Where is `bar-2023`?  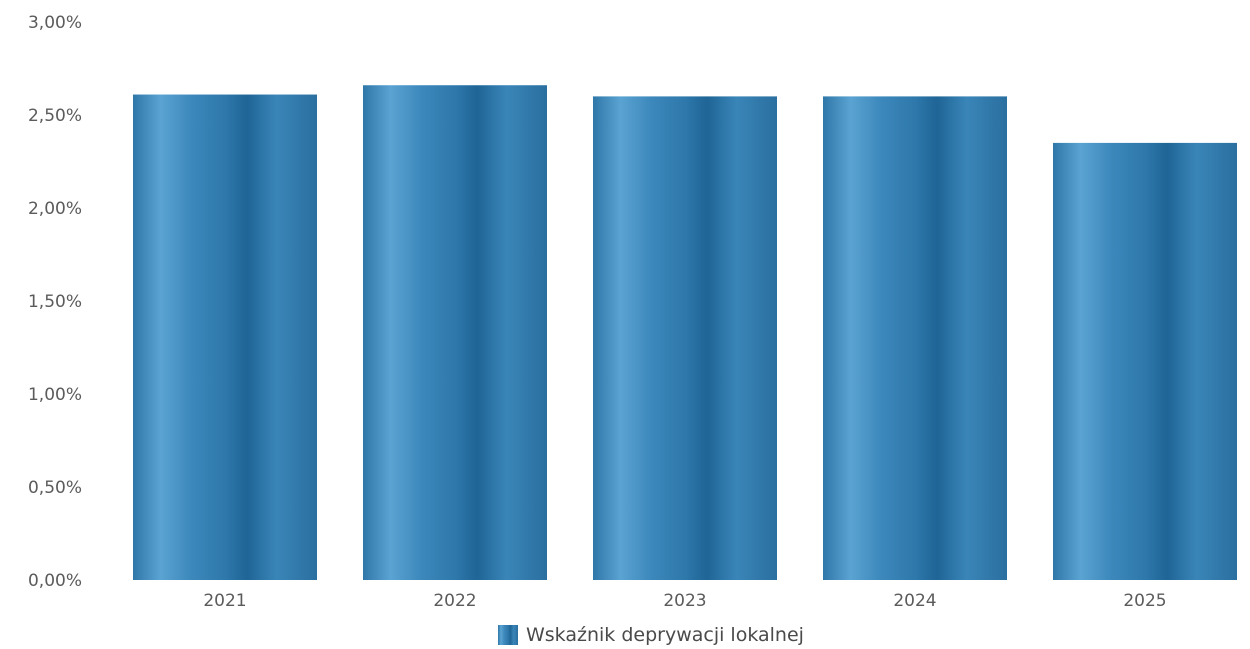
bar-2023 is located at coordinates (685, 338).